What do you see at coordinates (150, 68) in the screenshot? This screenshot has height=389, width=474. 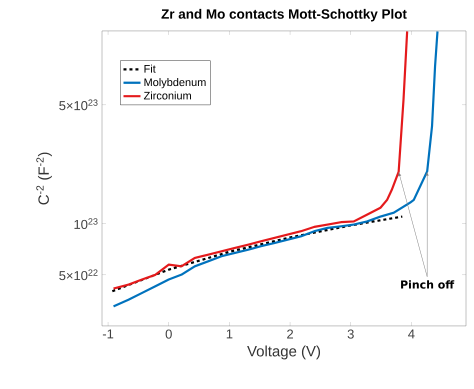 I see `legend-label: Fit` at bounding box center [150, 68].